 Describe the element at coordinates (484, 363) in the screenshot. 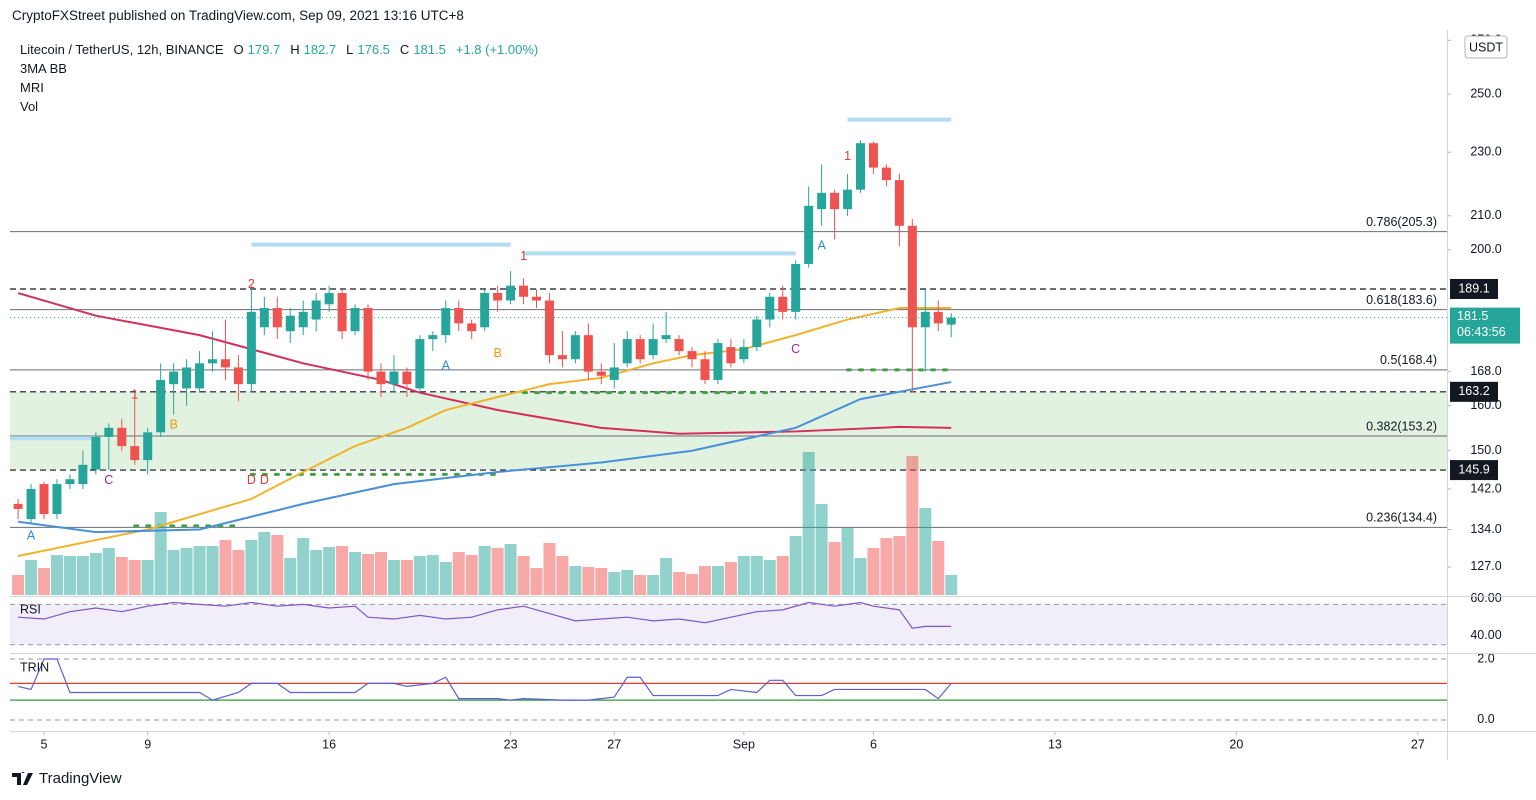

I see `moving-average` at that location.